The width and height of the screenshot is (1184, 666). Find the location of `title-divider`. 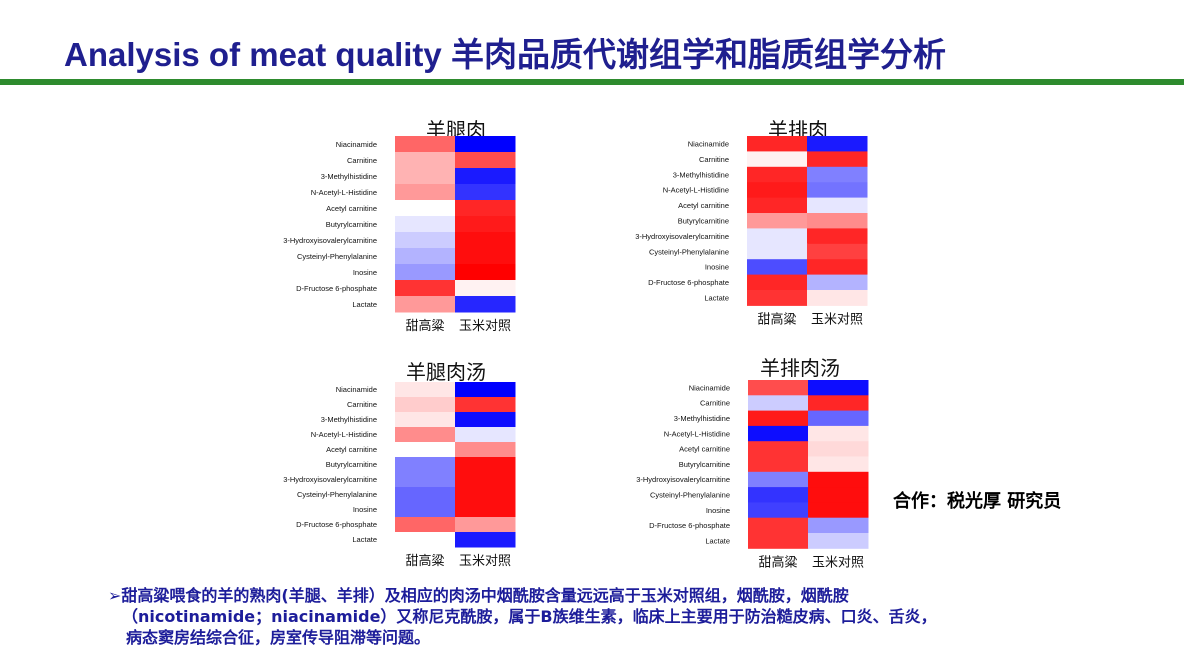

title-divider is located at coordinates (592, 82).